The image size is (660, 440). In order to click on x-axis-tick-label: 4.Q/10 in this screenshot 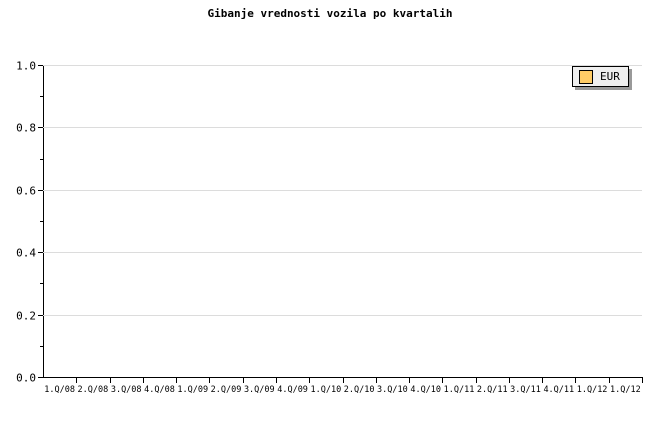, I will do `click(426, 390)`.